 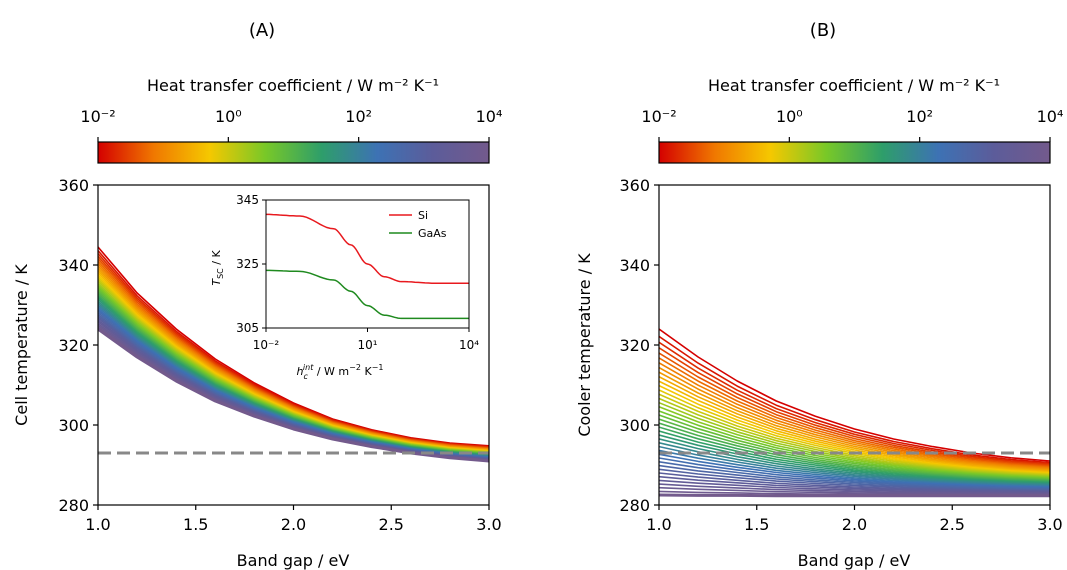 I want to click on plot-a-xlabel: Band gap / eV, so click(x=293, y=560).